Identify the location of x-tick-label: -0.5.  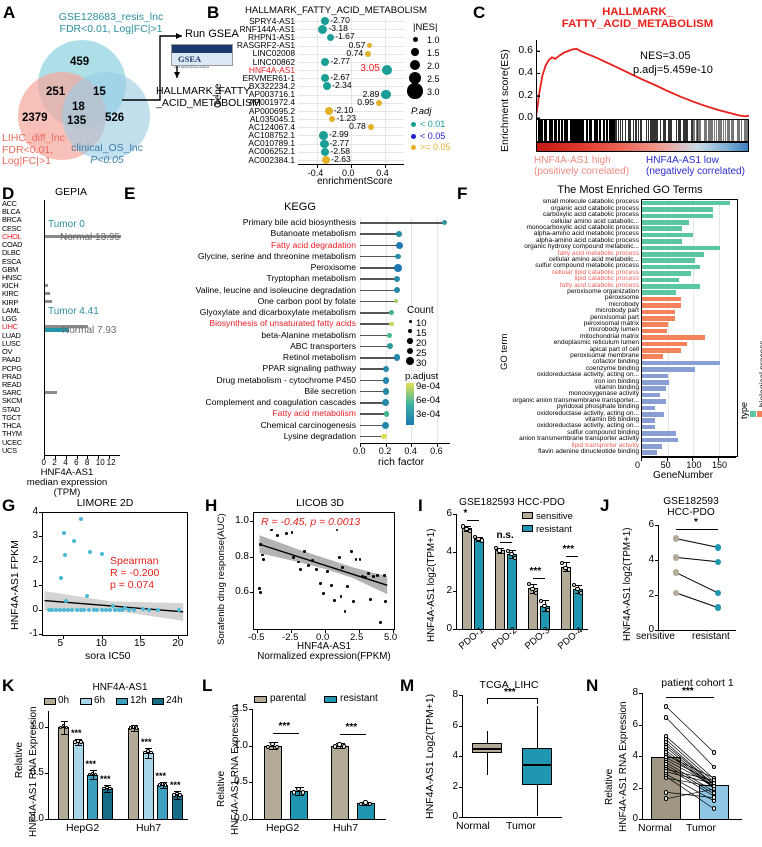
(256, 637).